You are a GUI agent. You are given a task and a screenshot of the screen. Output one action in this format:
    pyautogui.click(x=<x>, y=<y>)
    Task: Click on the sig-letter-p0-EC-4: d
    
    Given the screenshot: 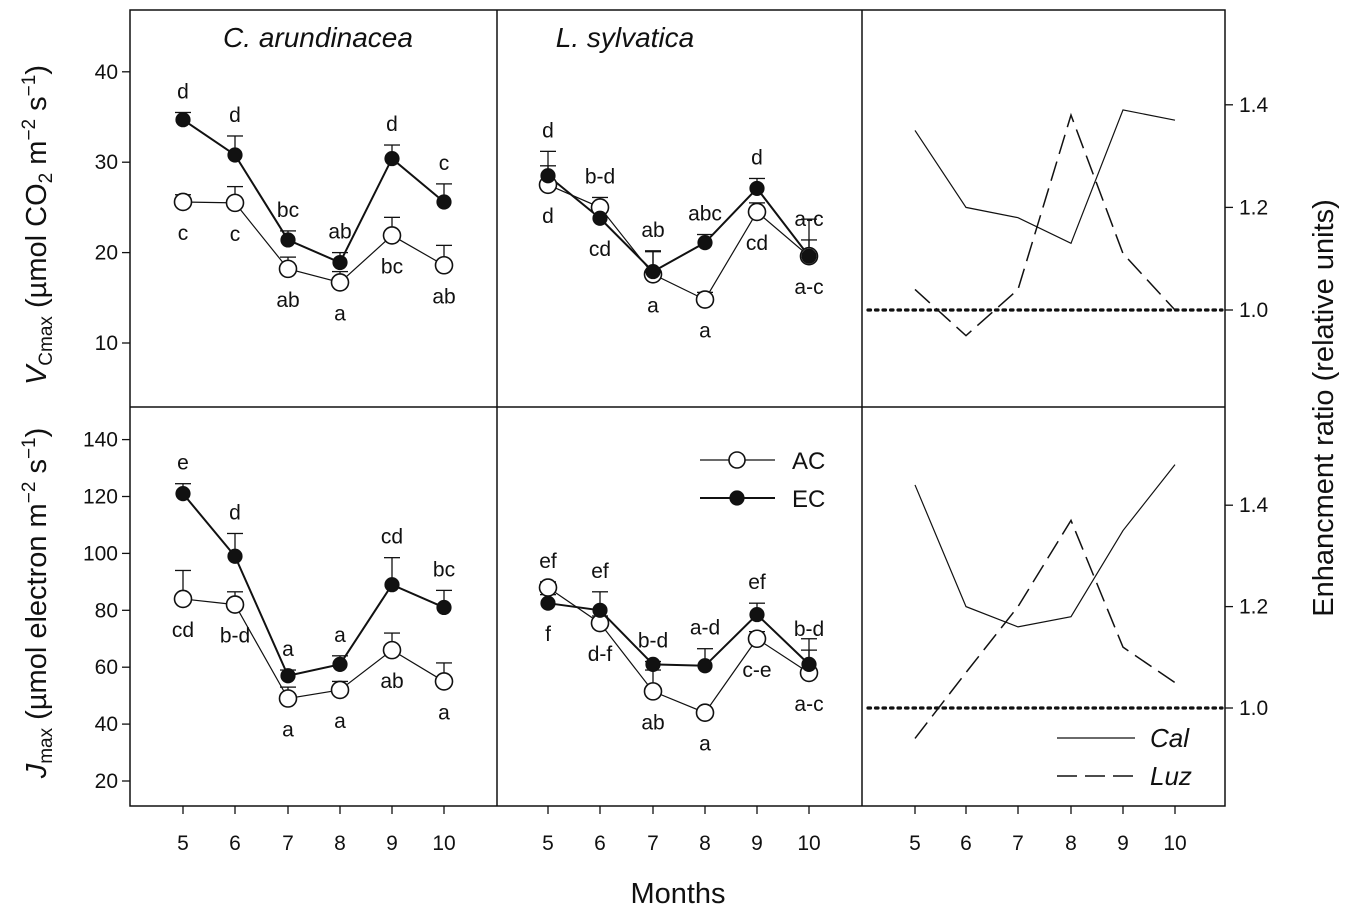 What is the action you would take?
    pyautogui.click(x=392, y=124)
    